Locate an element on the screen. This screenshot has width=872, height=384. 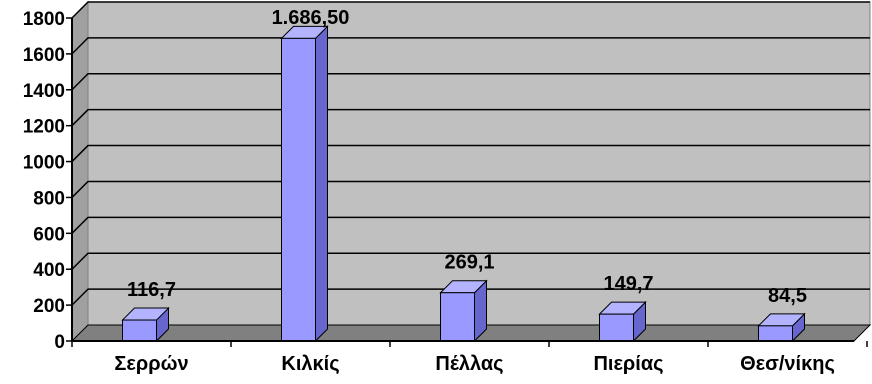
data-label: 116,7 is located at coordinates (151, 290).